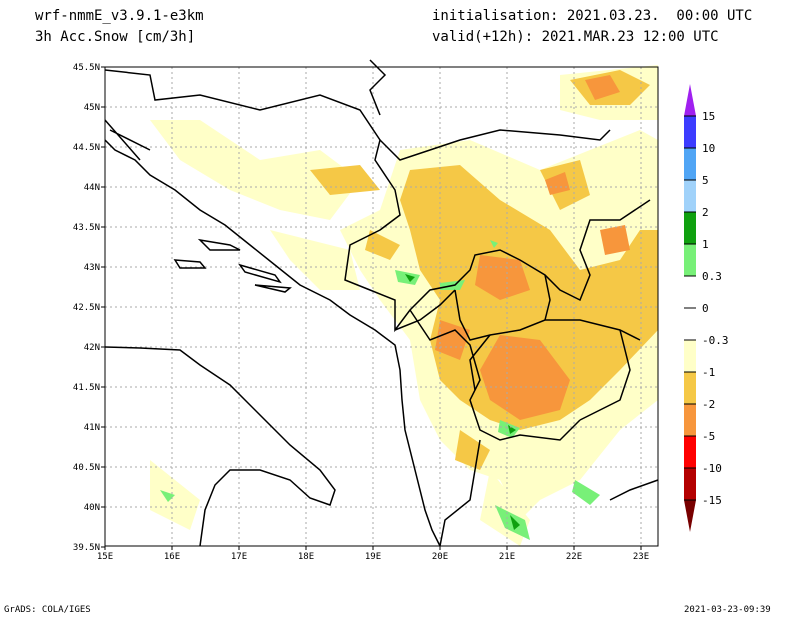 The image size is (800, 618). I want to click on lon-label: 20E, so click(440, 557).